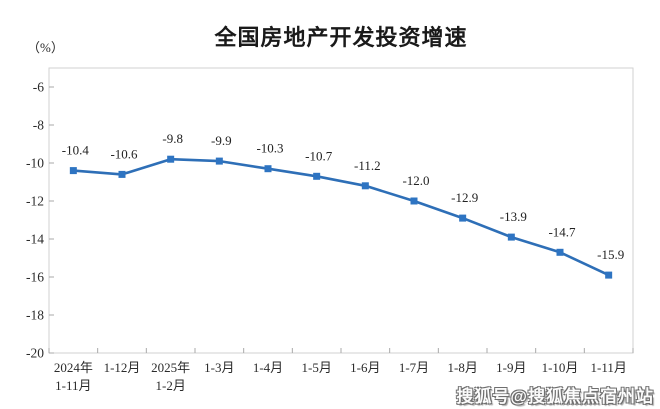 The height and width of the screenshot is (409, 660). Describe the element at coordinates (45, 47) in the screenshot. I see `y-axis-unit-label: （%）` at that location.